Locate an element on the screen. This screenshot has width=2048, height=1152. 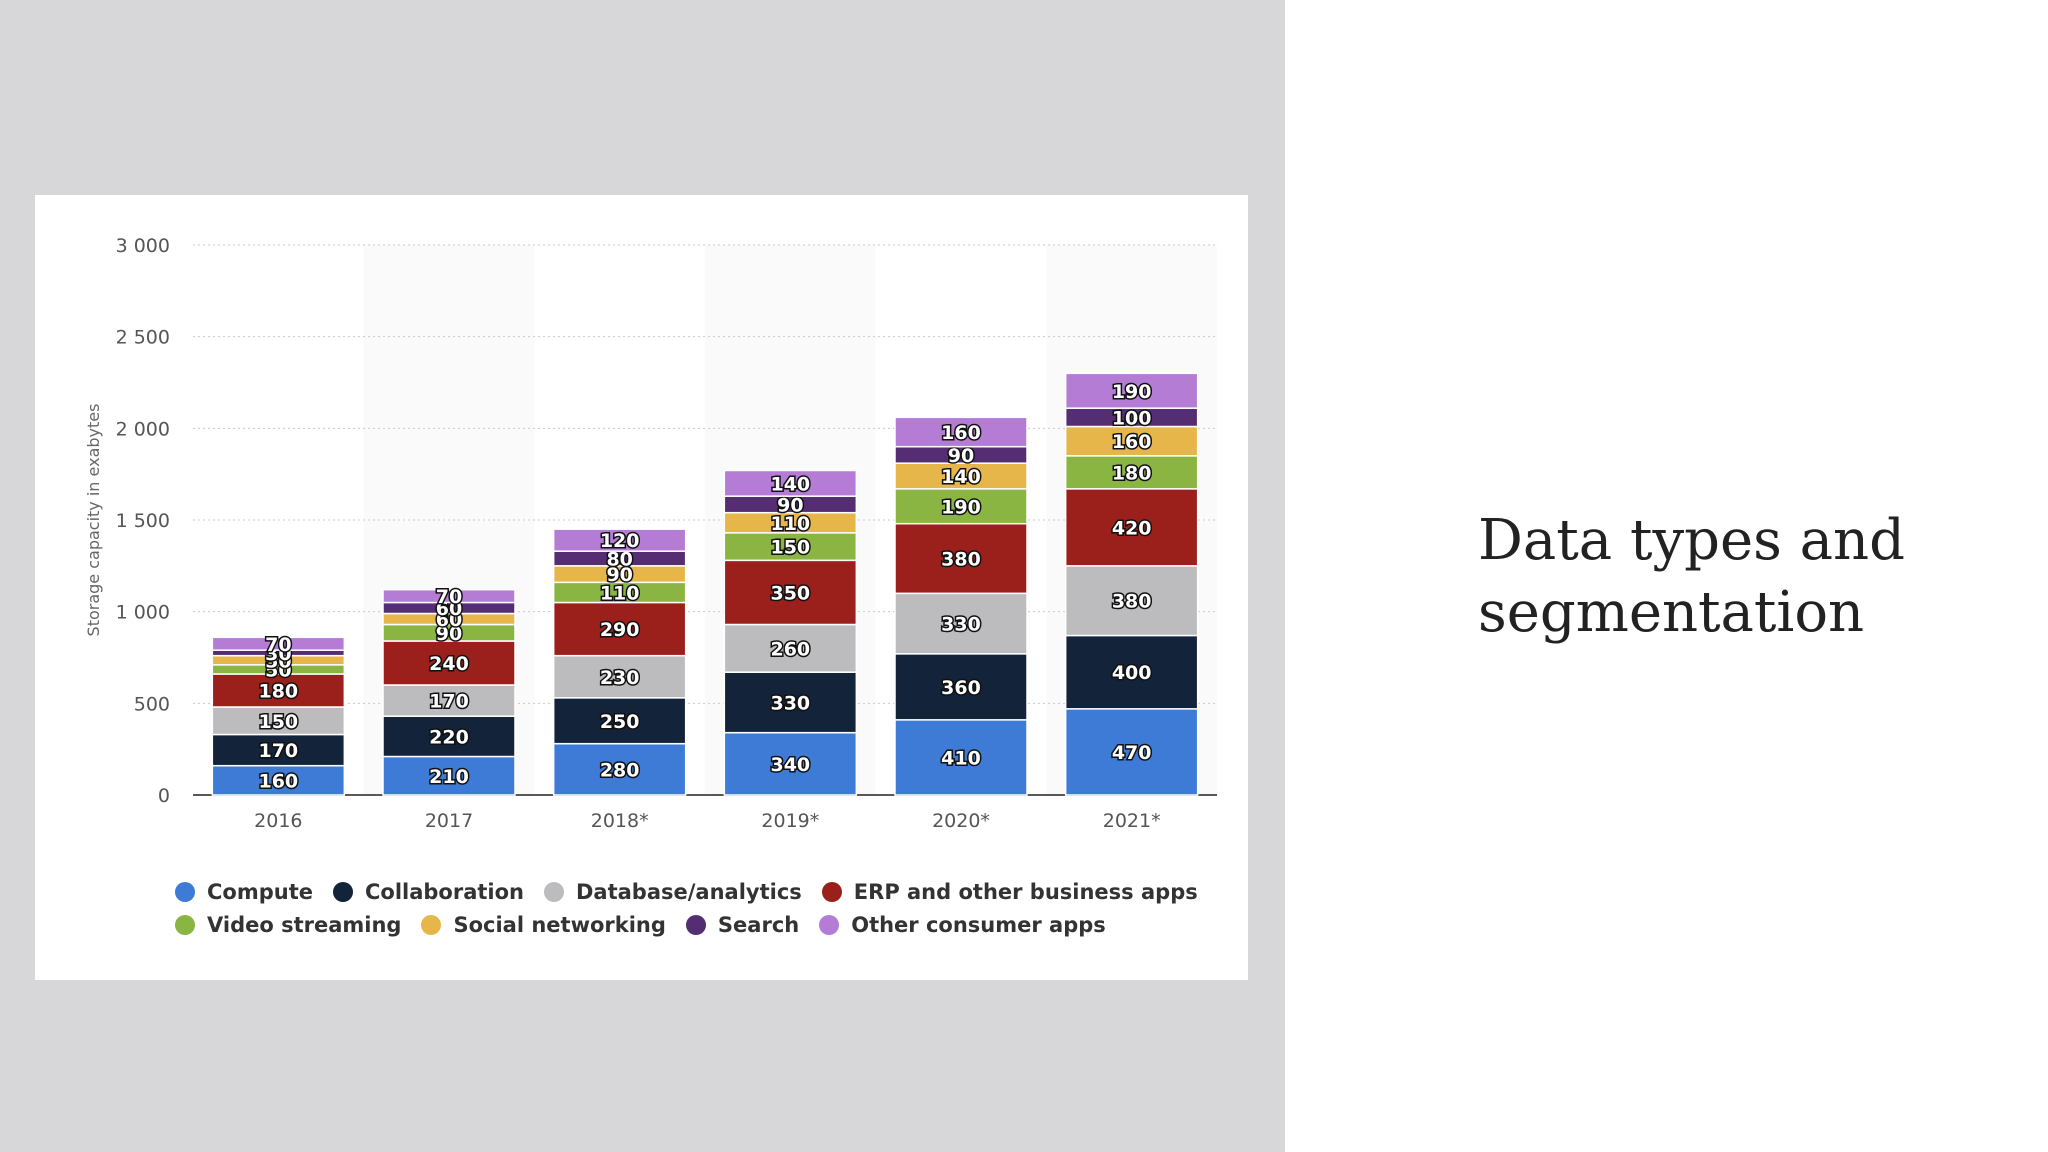
data-label: 110 is located at coordinates (790, 524).